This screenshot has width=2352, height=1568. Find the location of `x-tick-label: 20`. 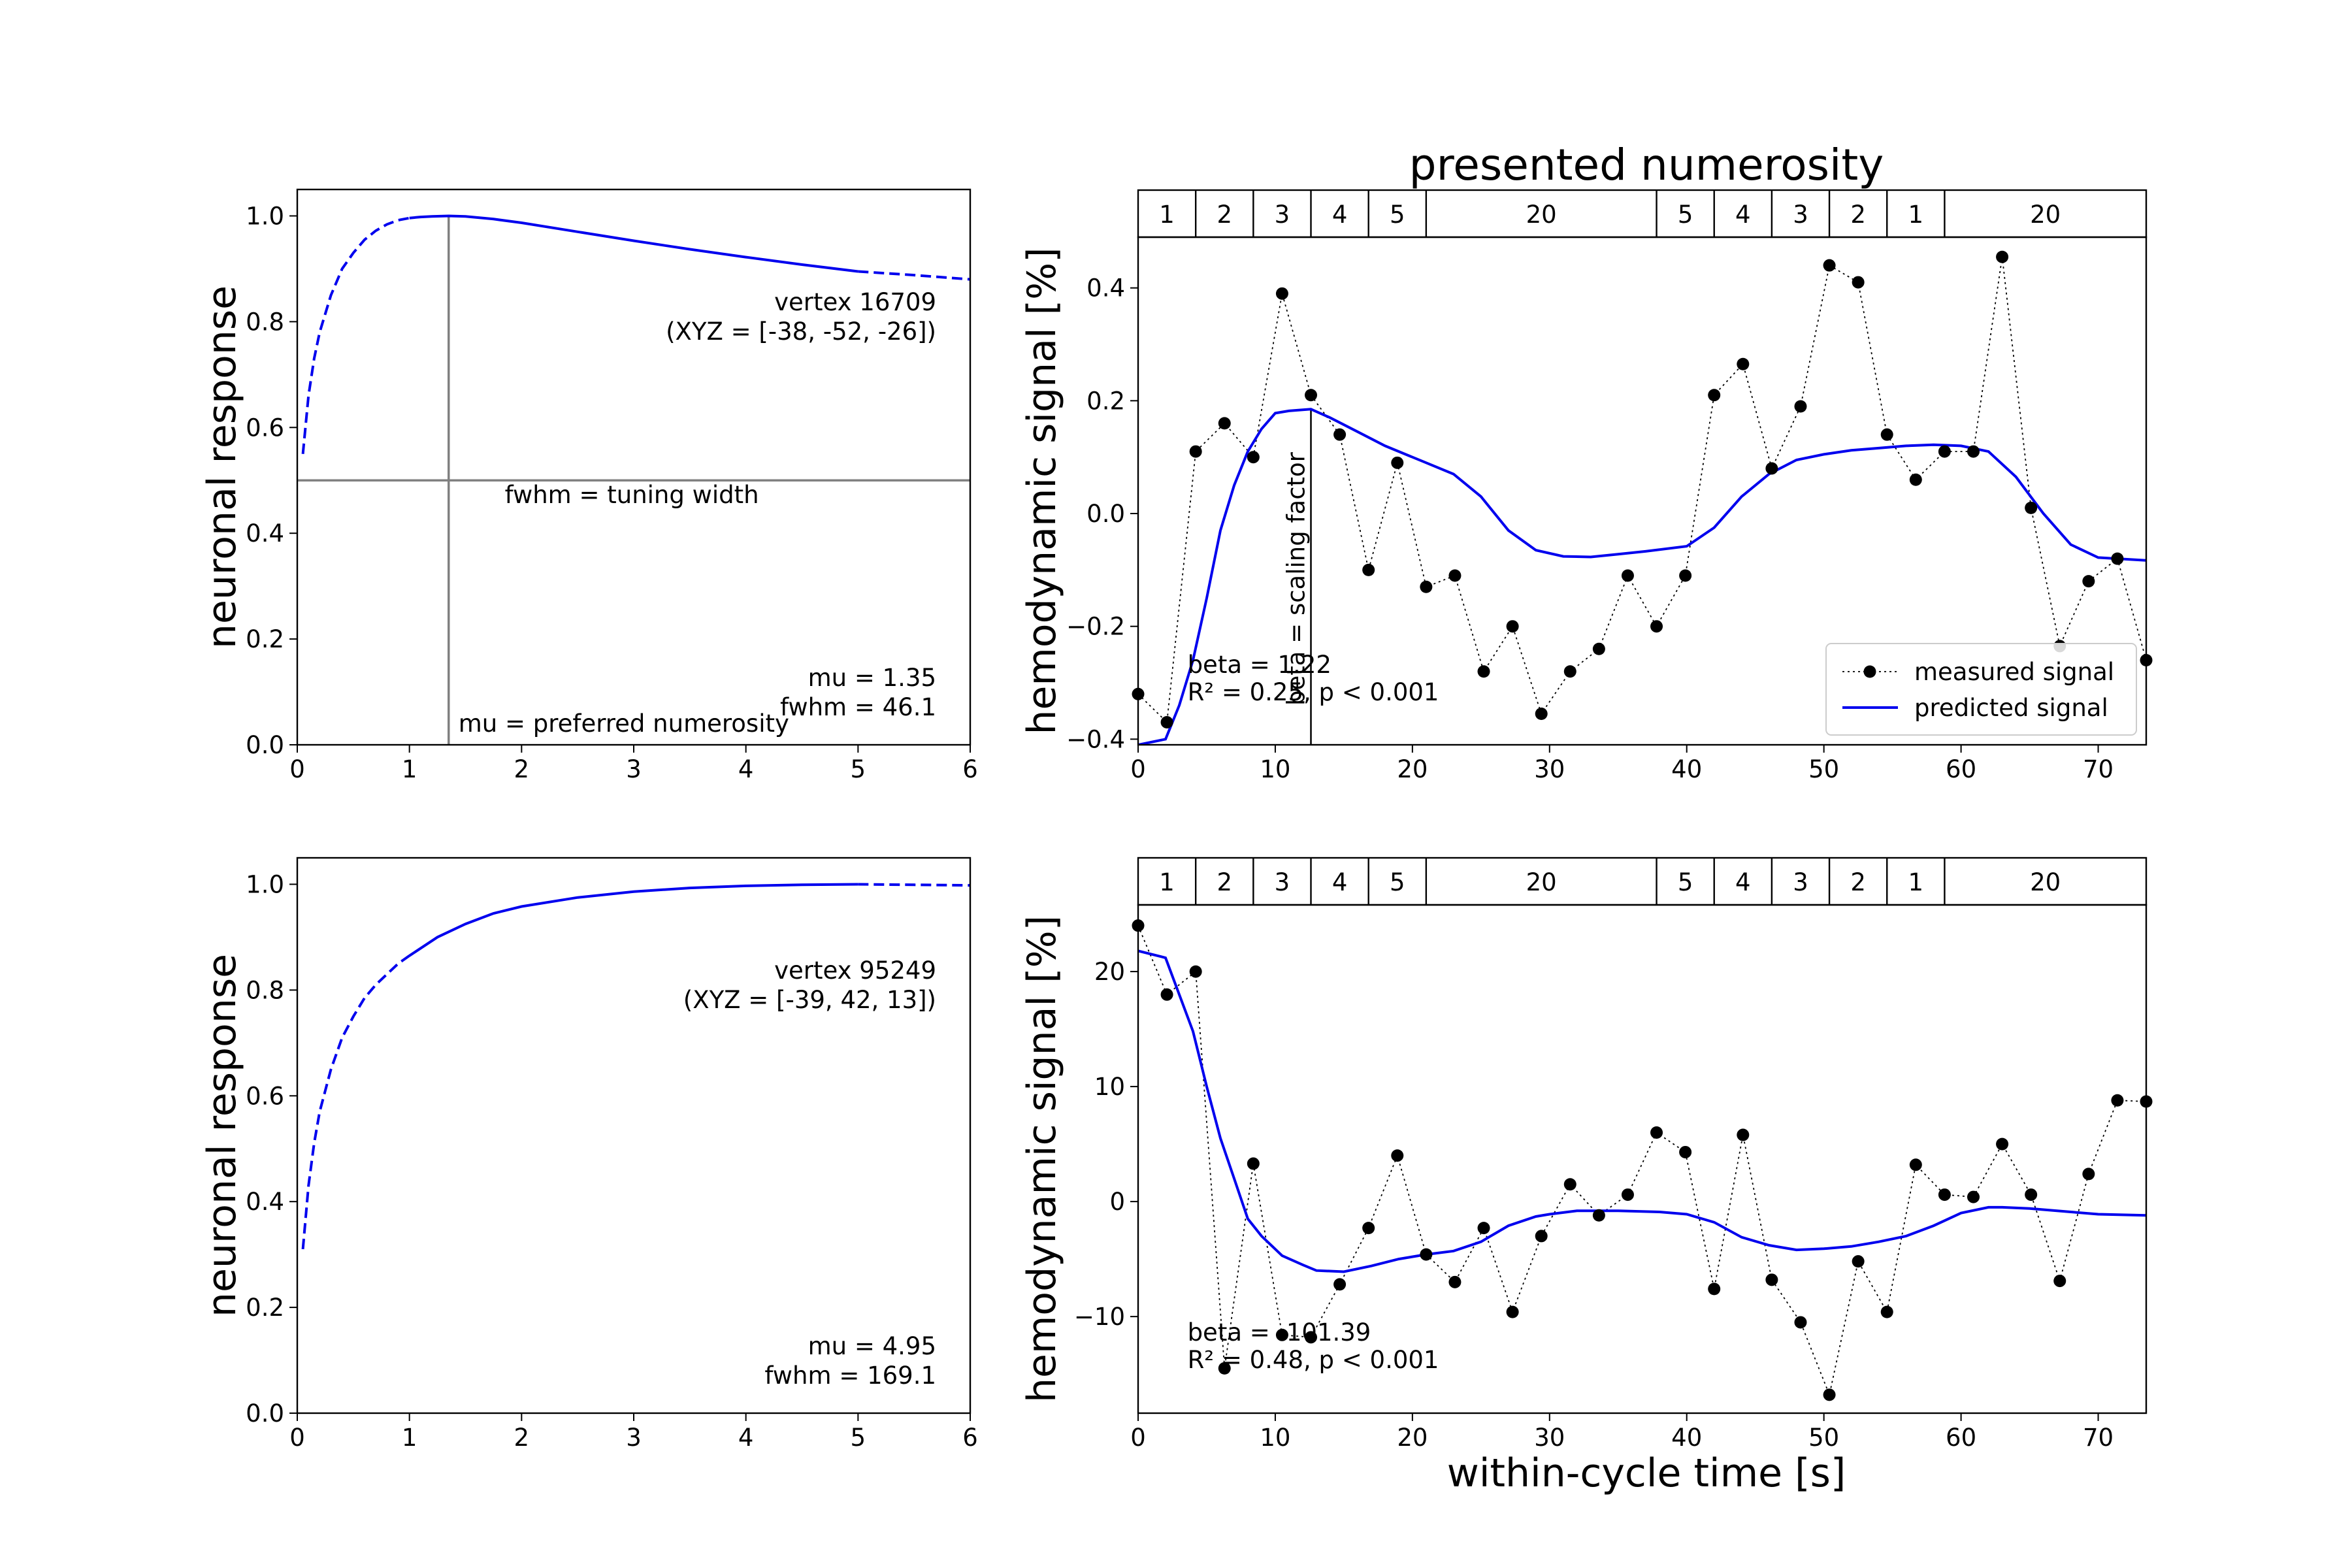

x-tick-label: 20 is located at coordinates (1412, 1438).